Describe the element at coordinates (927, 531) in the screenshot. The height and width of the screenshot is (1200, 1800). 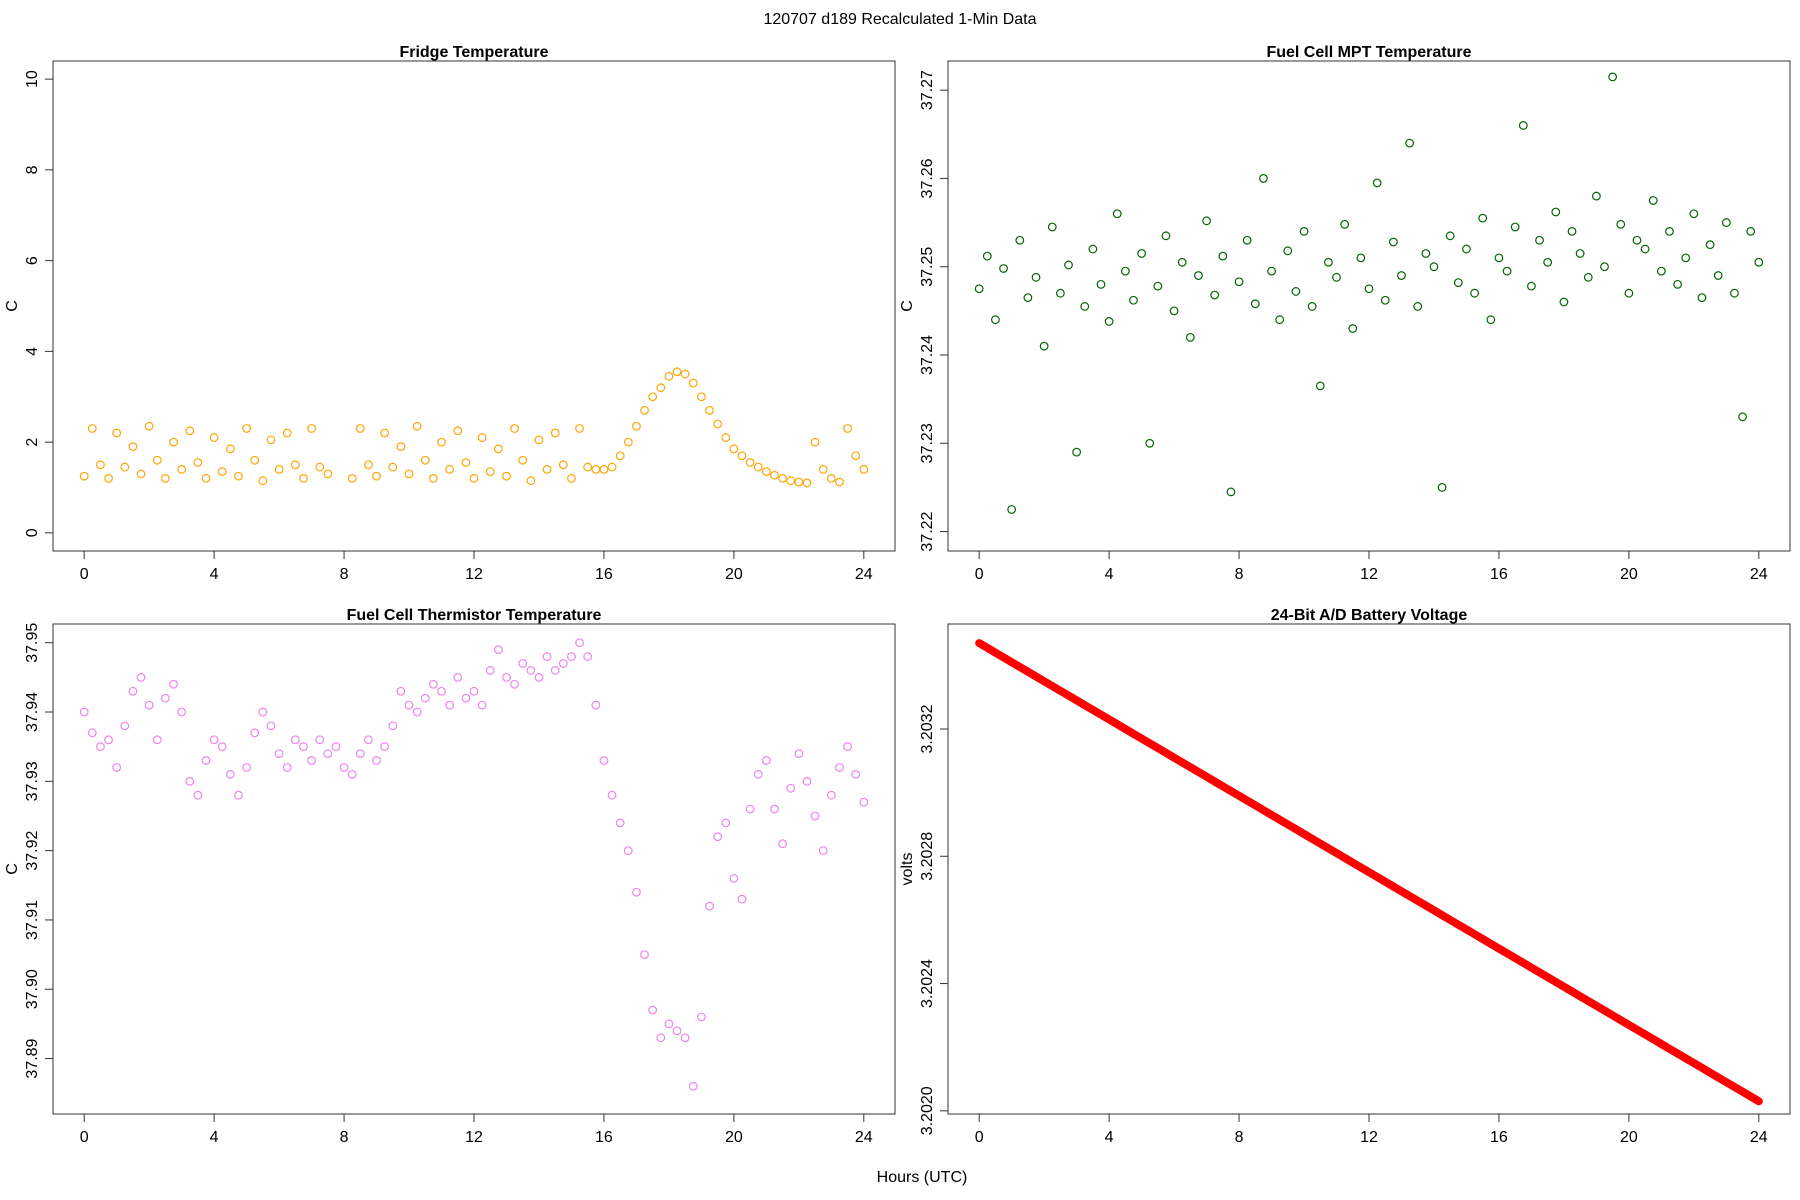
I see `y-tick-label: 37.22` at that location.